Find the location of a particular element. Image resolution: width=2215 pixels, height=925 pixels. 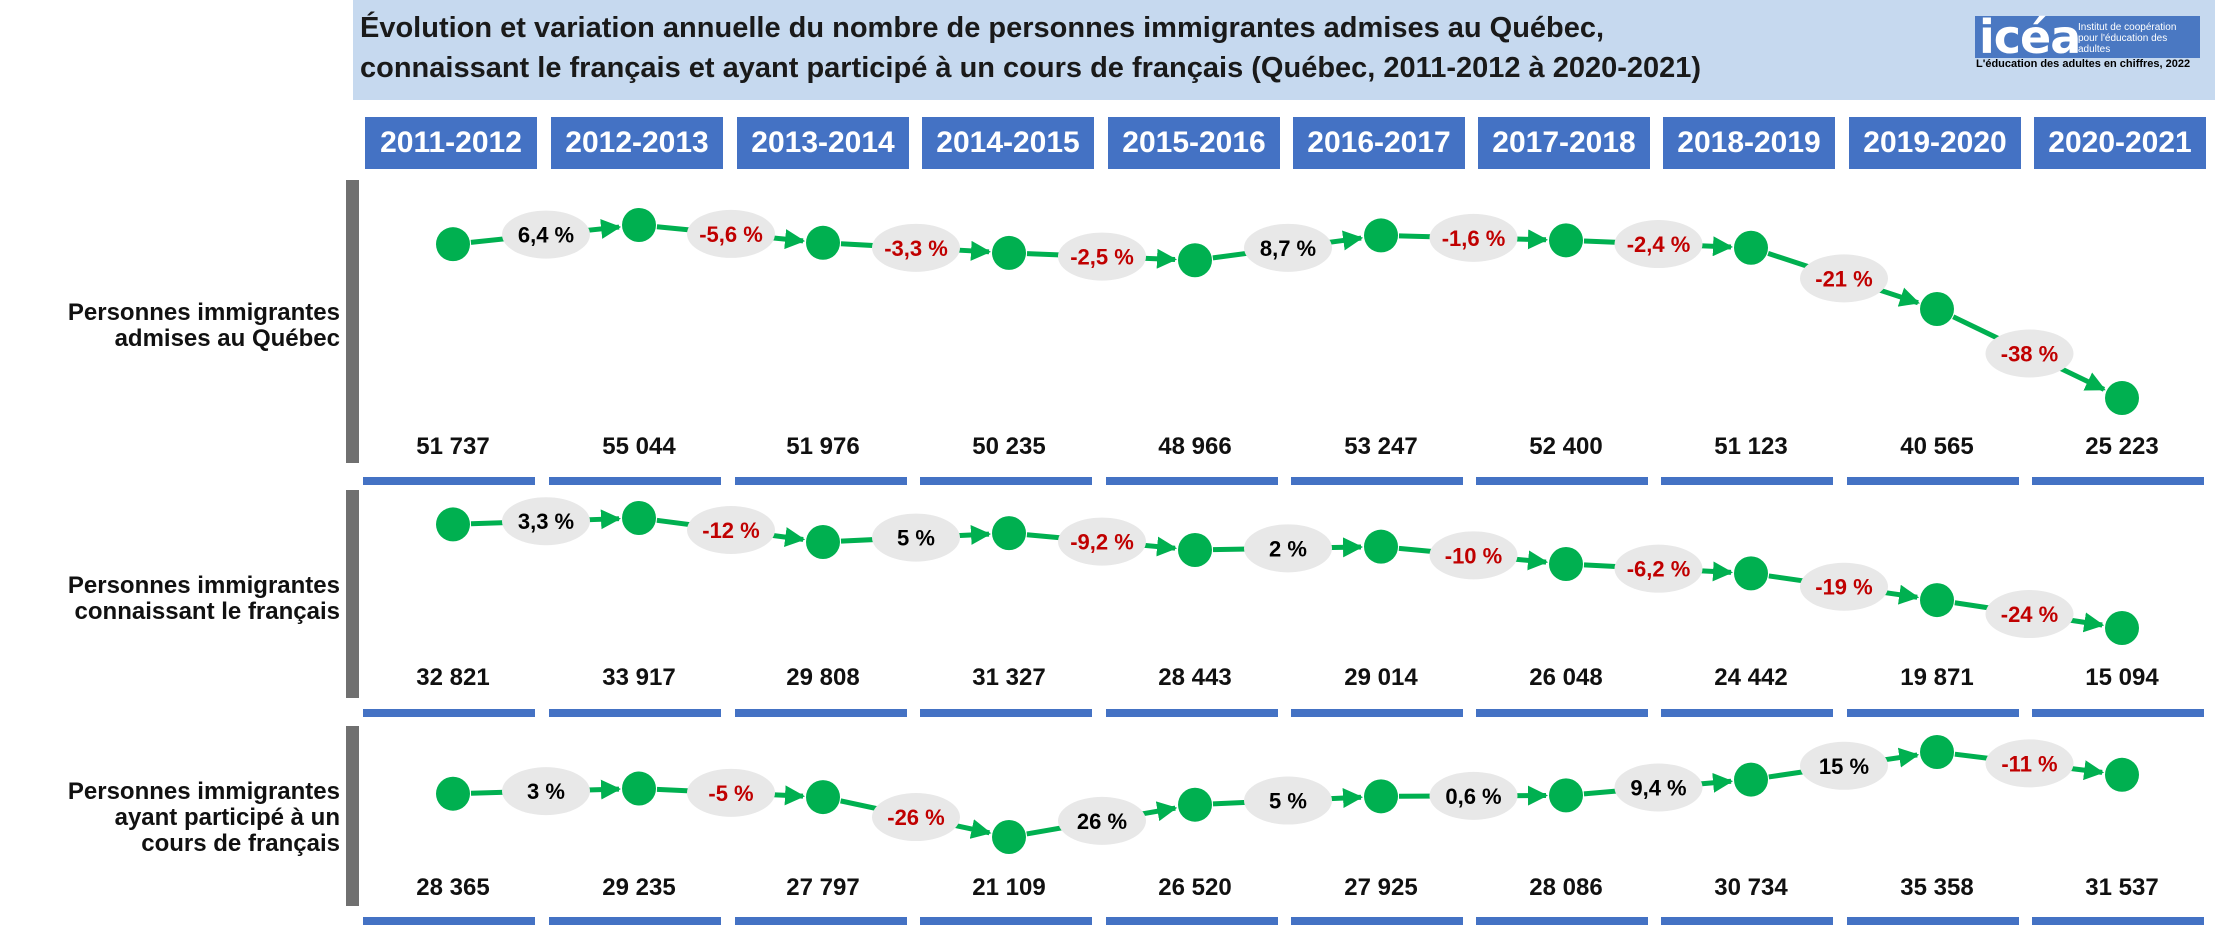

value-label: 35 358 is located at coordinates (1936, 887).